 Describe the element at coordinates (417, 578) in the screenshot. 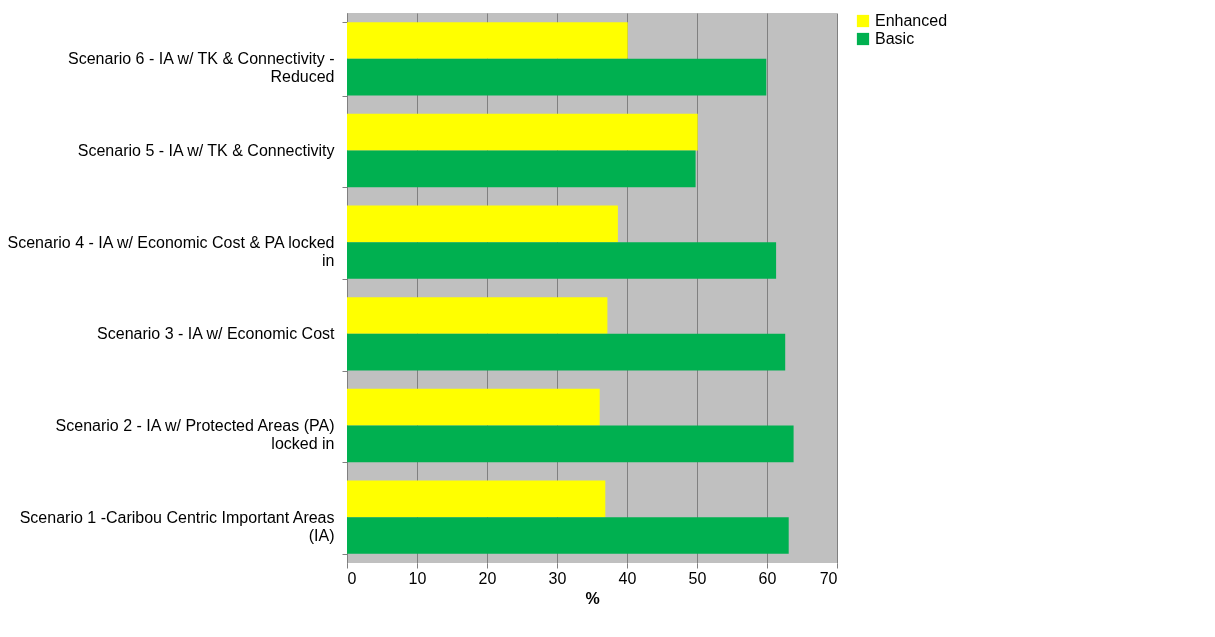

I see `x-tick-label: 10` at that location.